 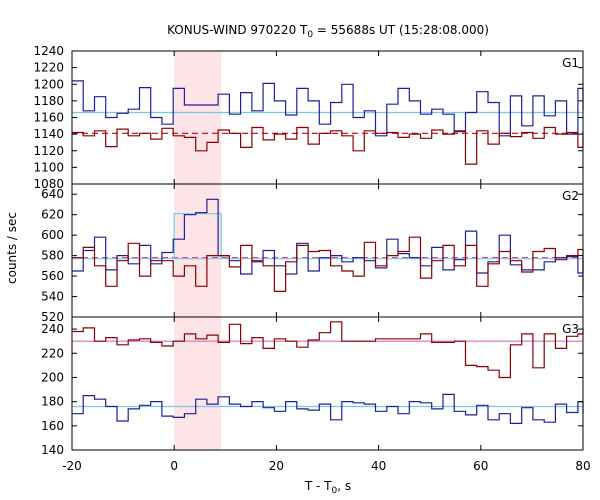 I want to click on y-tick-label: 580, so click(x=52, y=256).